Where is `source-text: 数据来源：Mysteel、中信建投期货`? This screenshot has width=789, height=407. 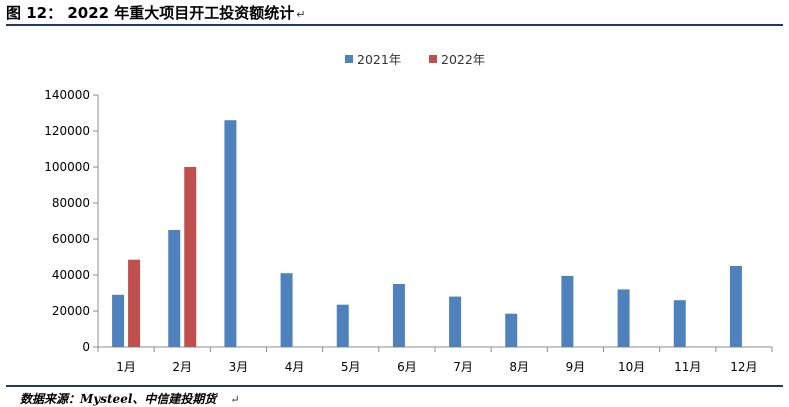 source-text: 数据来源：Mysteel、中信建投期货 is located at coordinates (118, 399).